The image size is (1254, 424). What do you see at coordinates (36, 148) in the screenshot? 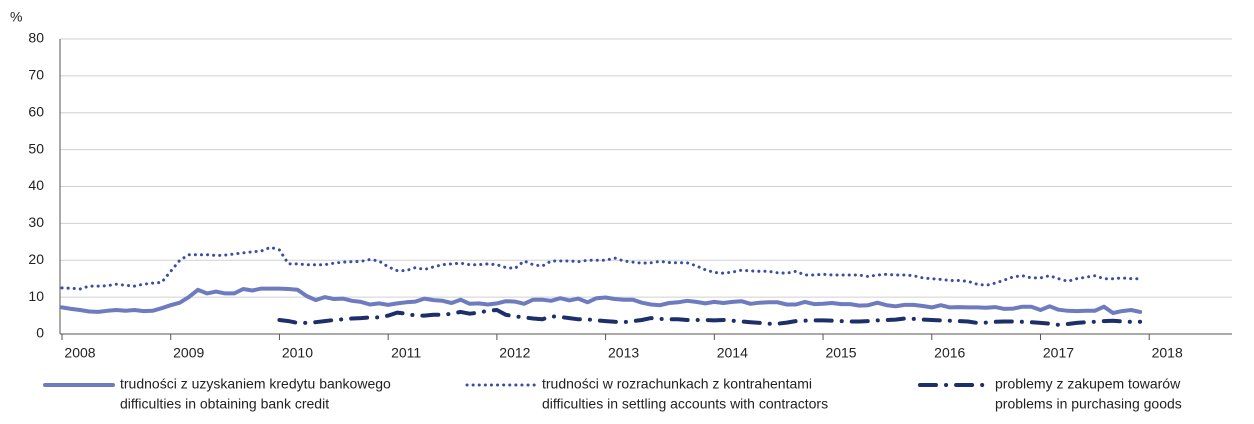
I see `y-tick-label: 50` at bounding box center [36, 148].